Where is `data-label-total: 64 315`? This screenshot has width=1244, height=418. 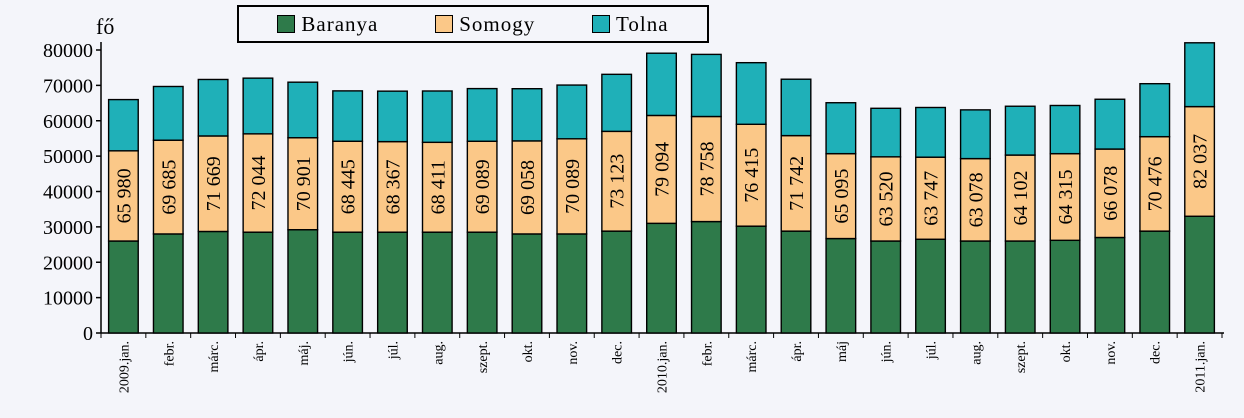 data-label-total: 64 315 is located at coordinates (1066, 196).